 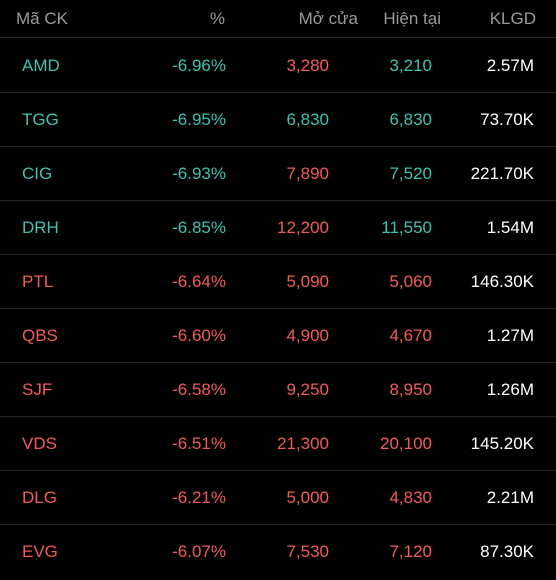 What do you see at coordinates (39, 443) in the screenshot?
I see `symbol-cell: VDS` at bounding box center [39, 443].